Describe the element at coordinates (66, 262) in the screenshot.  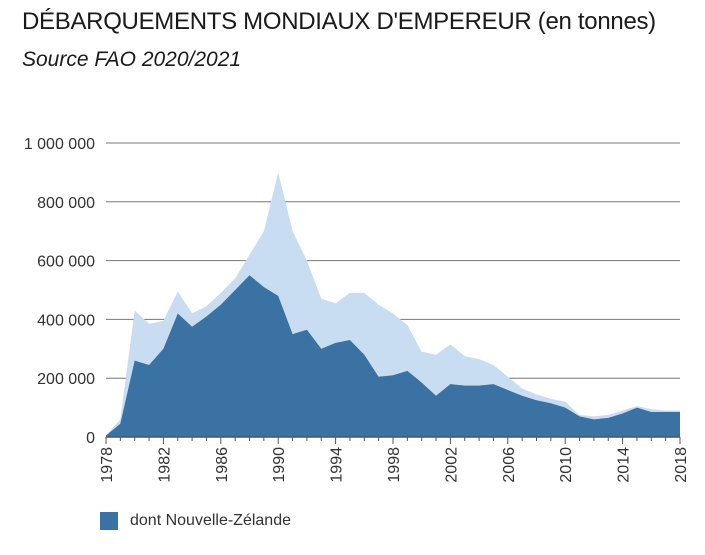
I see `y-tick-label: 600 000` at that location.